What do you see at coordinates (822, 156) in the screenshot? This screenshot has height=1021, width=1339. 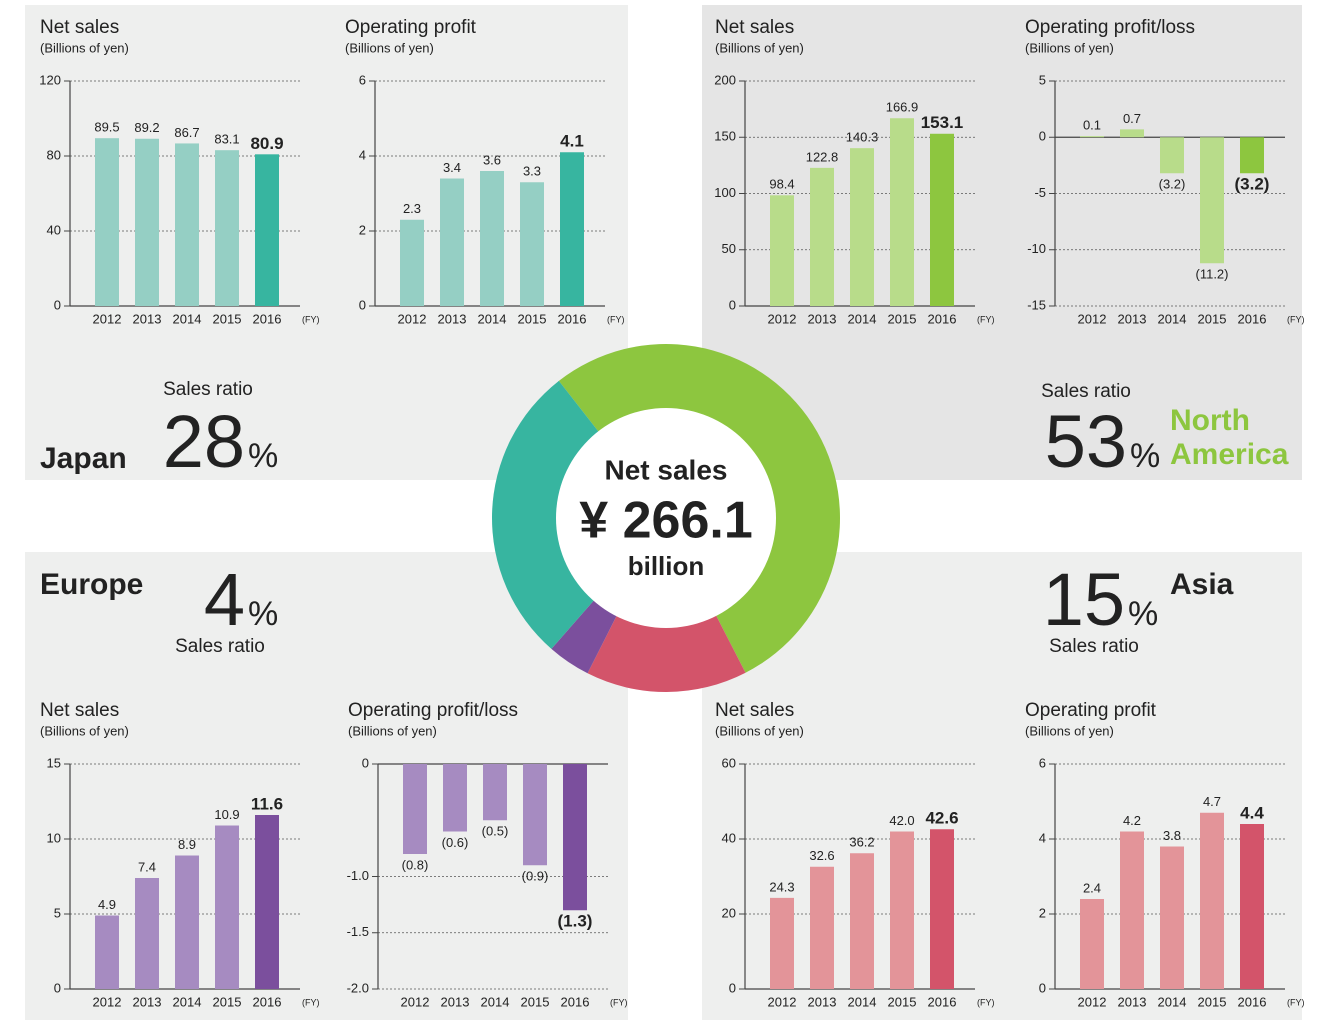 I see `value-label: 122.8` at bounding box center [822, 156].